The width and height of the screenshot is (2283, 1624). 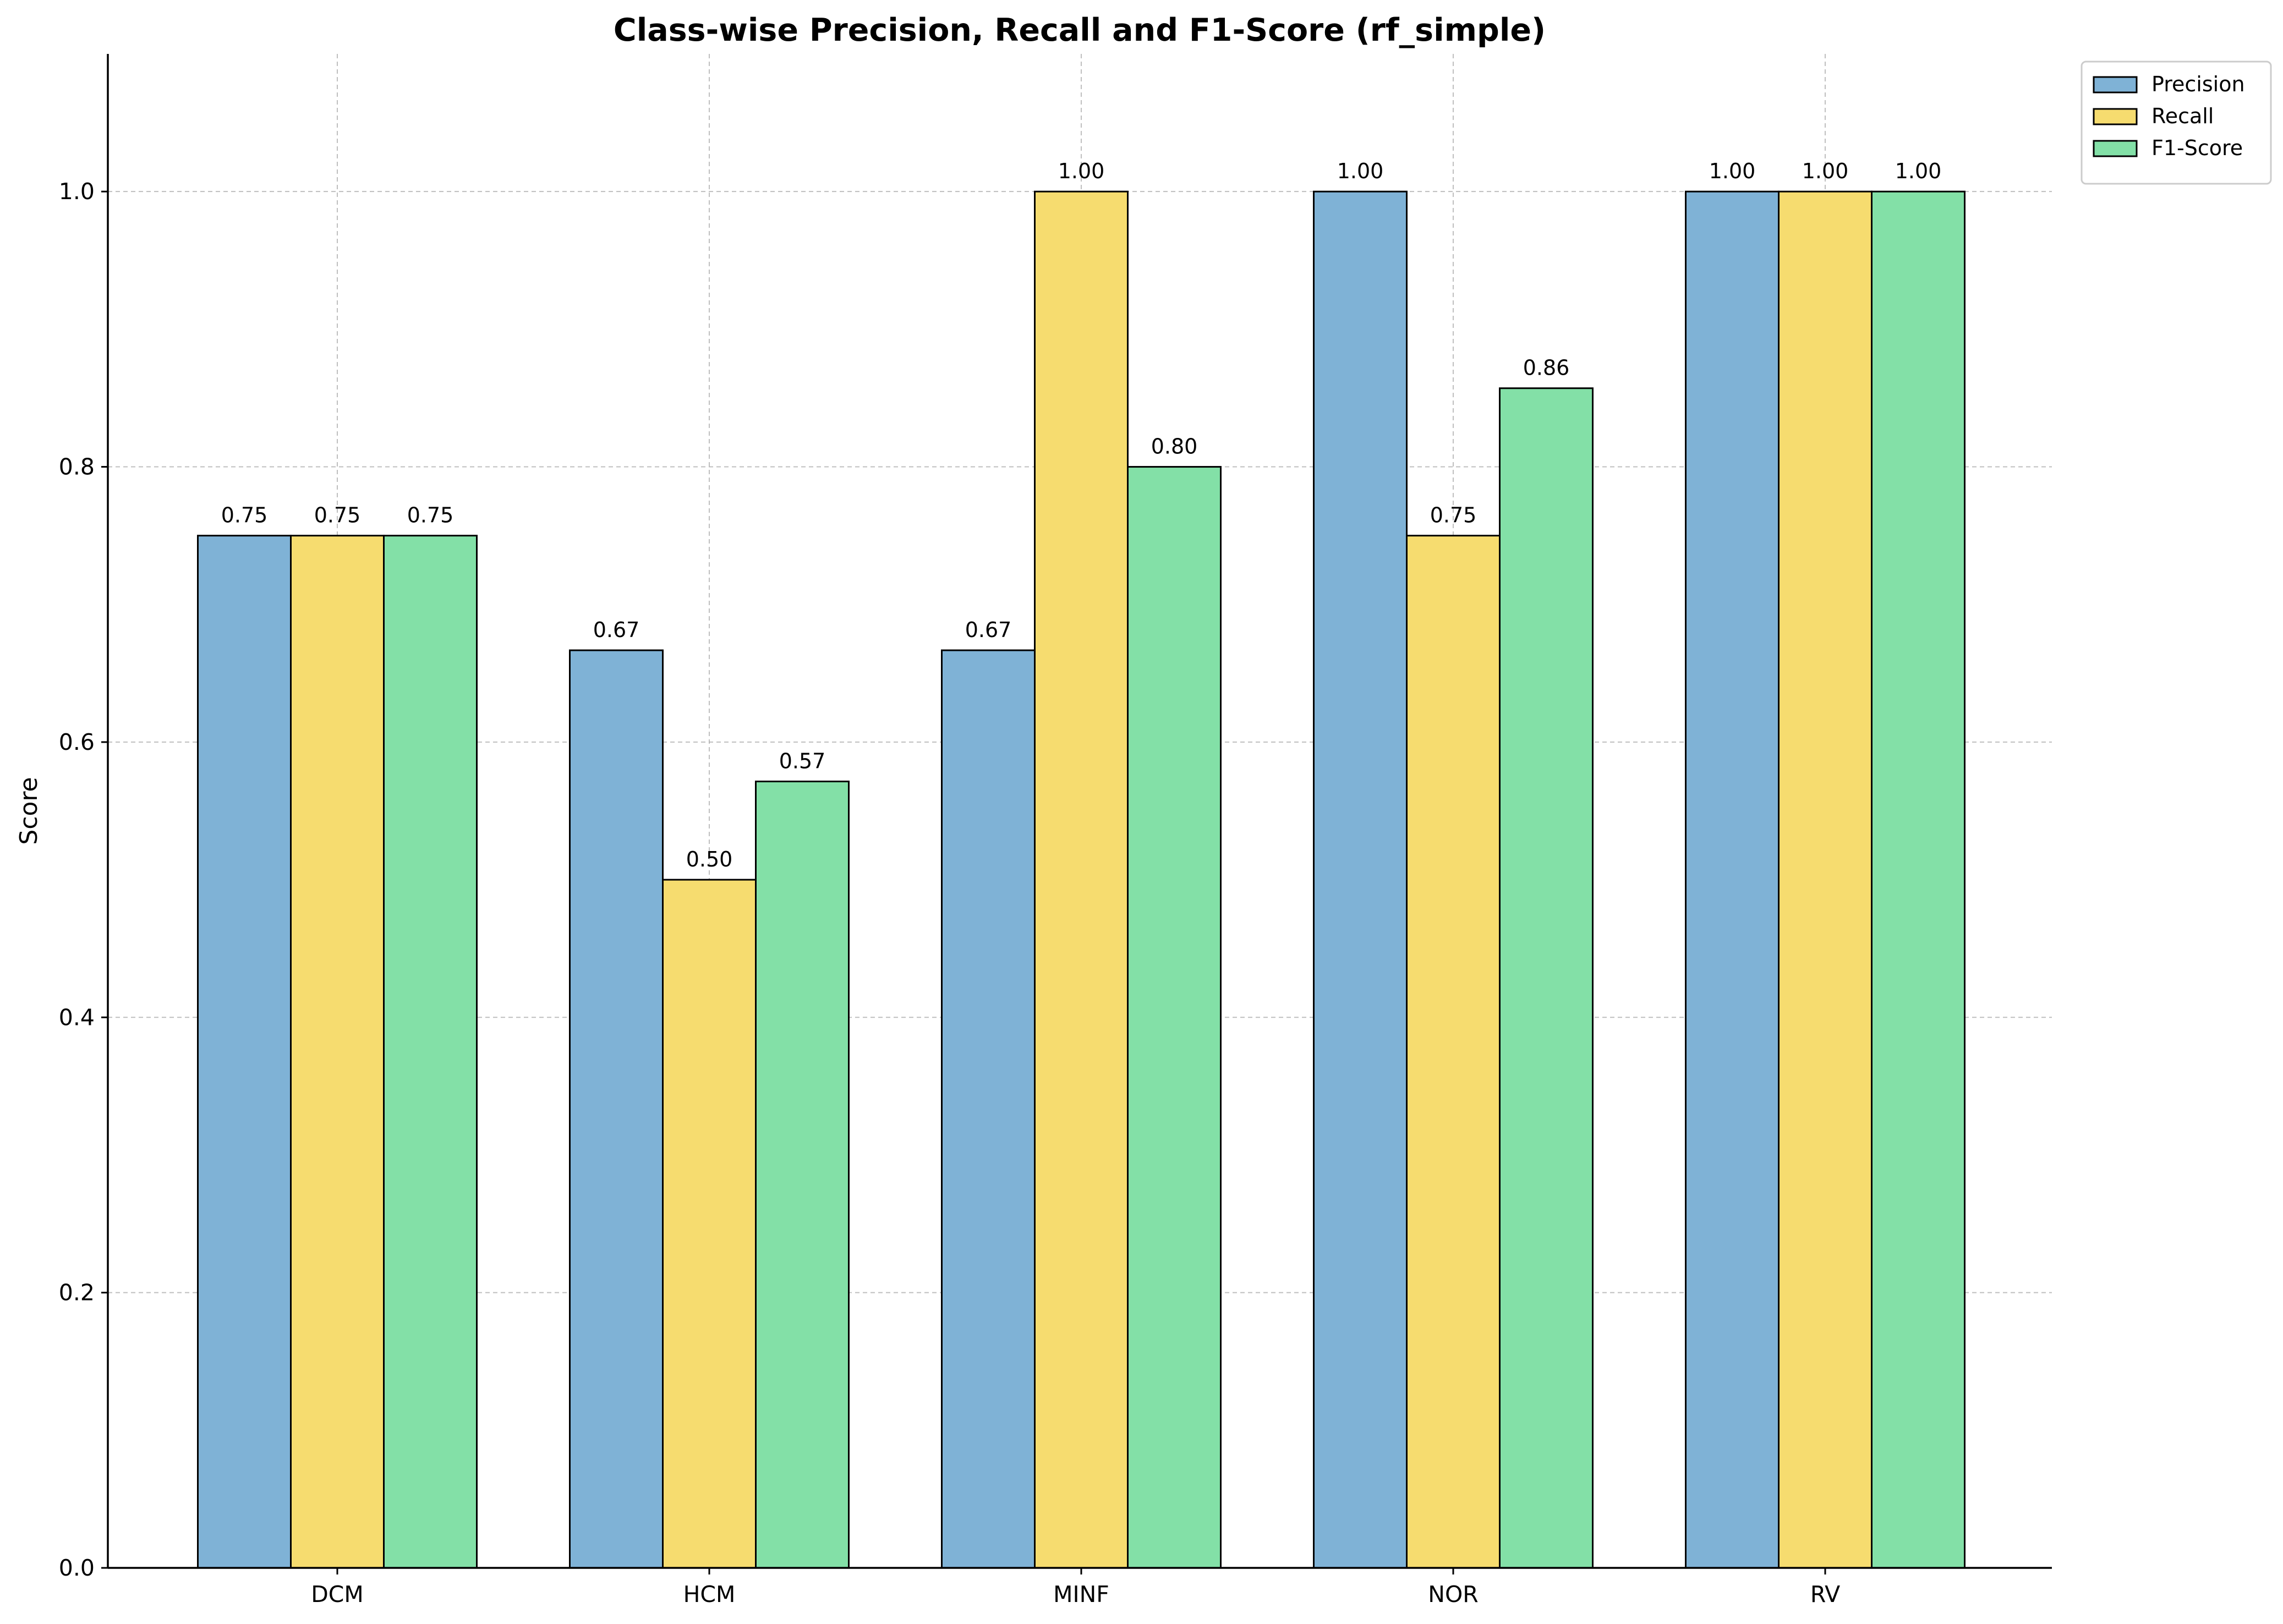 I want to click on x-tick-label: NOR, so click(x=1453, y=1594).